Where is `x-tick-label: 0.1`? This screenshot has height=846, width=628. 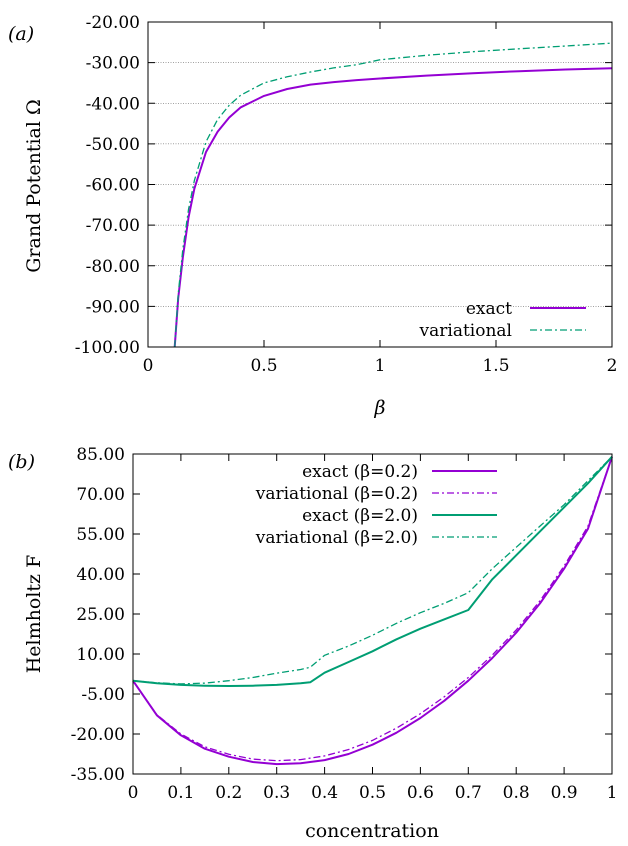 x-tick-label: 0.1 is located at coordinates (180, 793).